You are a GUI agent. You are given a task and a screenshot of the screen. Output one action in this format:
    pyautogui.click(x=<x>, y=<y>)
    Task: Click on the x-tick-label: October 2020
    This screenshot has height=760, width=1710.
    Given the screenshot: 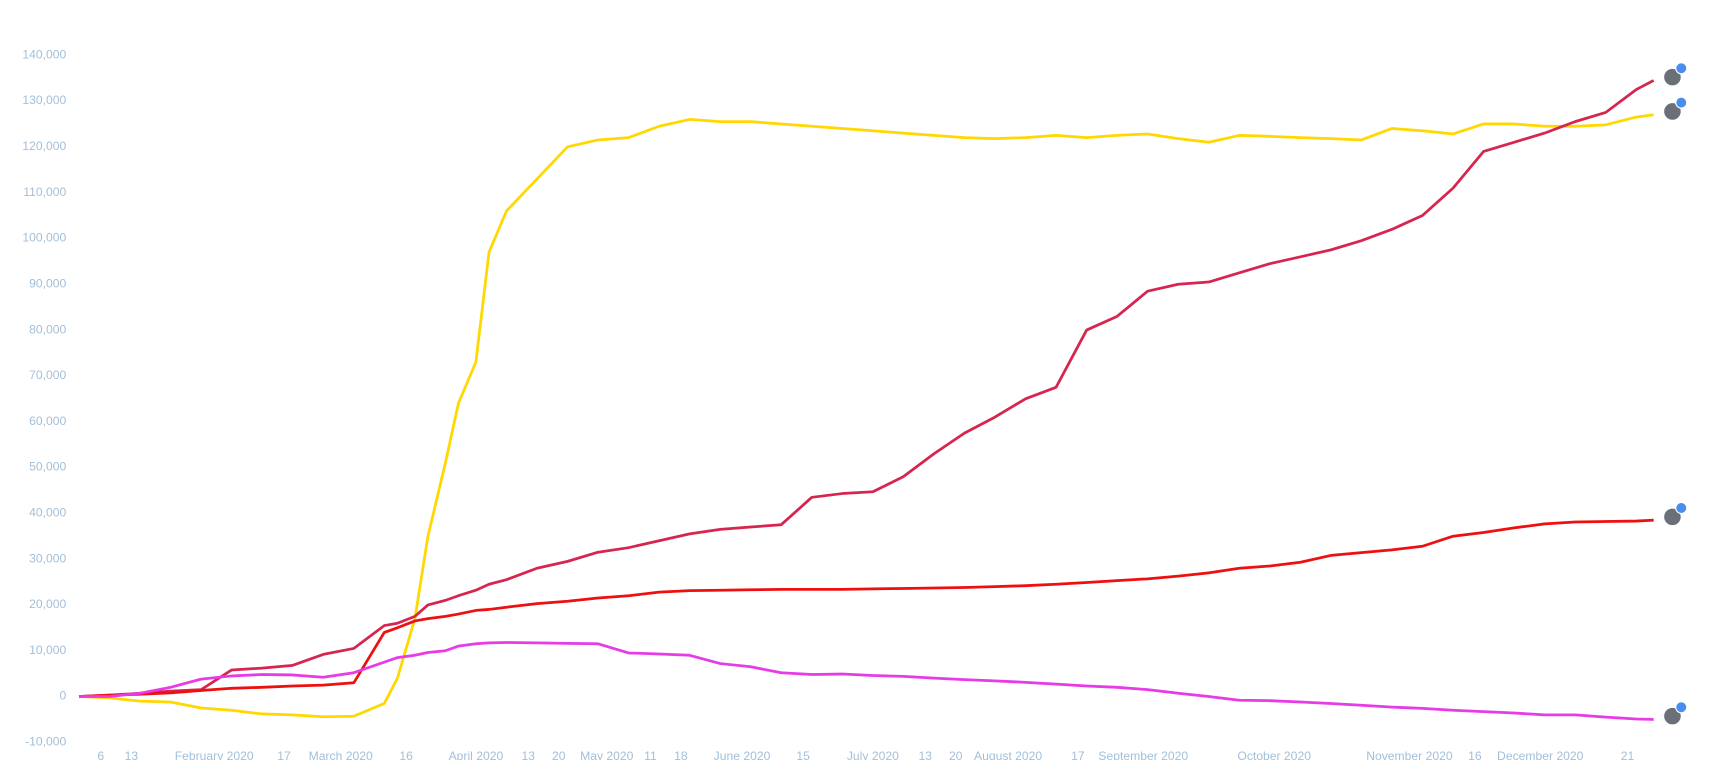 What is the action you would take?
    pyautogui.click(x=1274, y=754)
    